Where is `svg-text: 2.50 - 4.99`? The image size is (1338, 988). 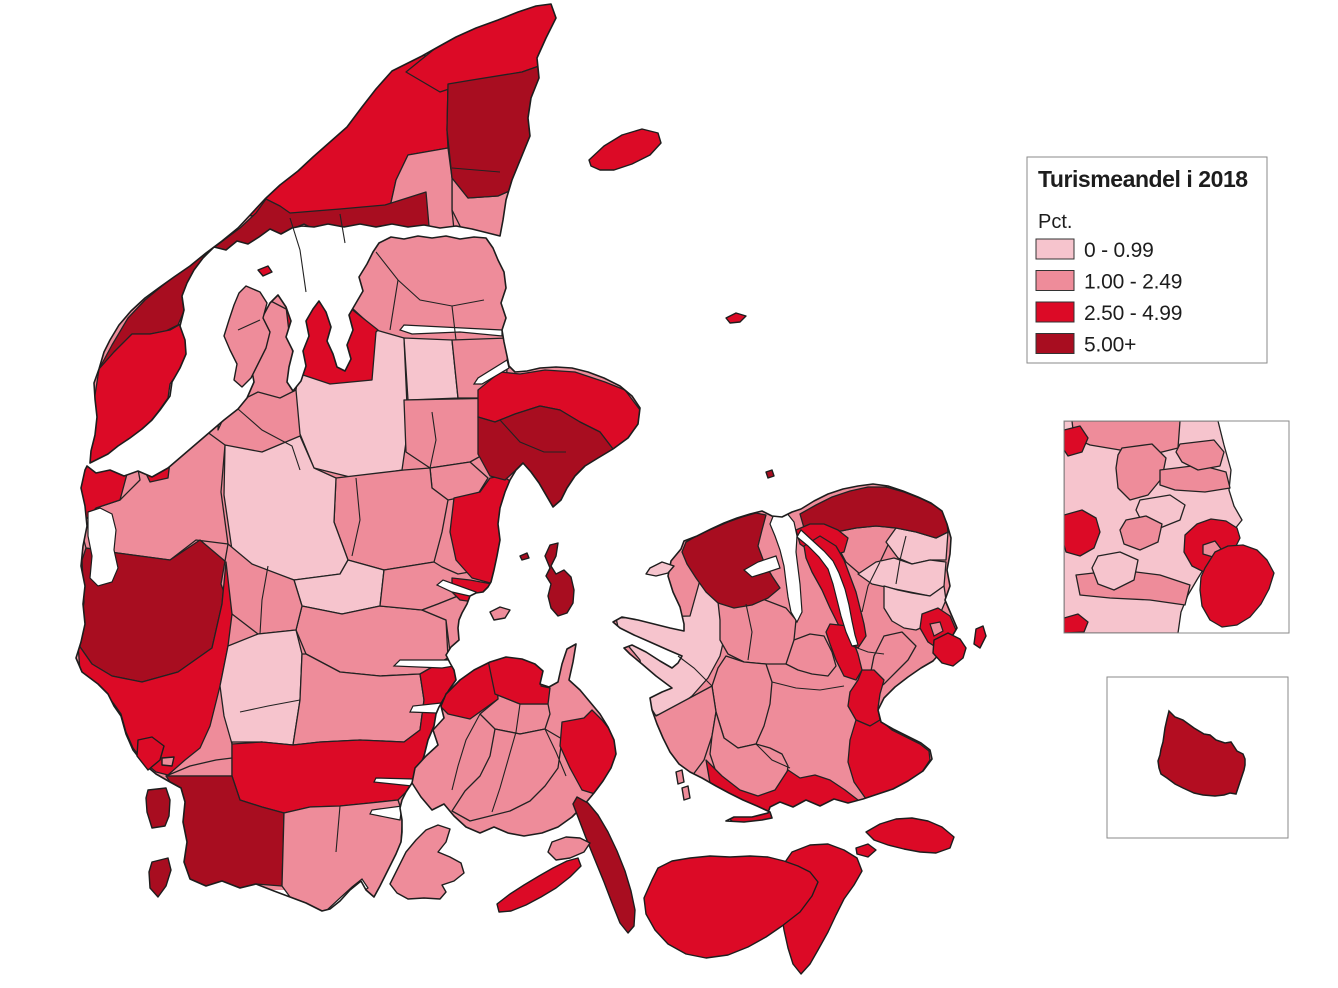
svg-text: 2.50 - 4.99 is located at coordinates (1133, 313).